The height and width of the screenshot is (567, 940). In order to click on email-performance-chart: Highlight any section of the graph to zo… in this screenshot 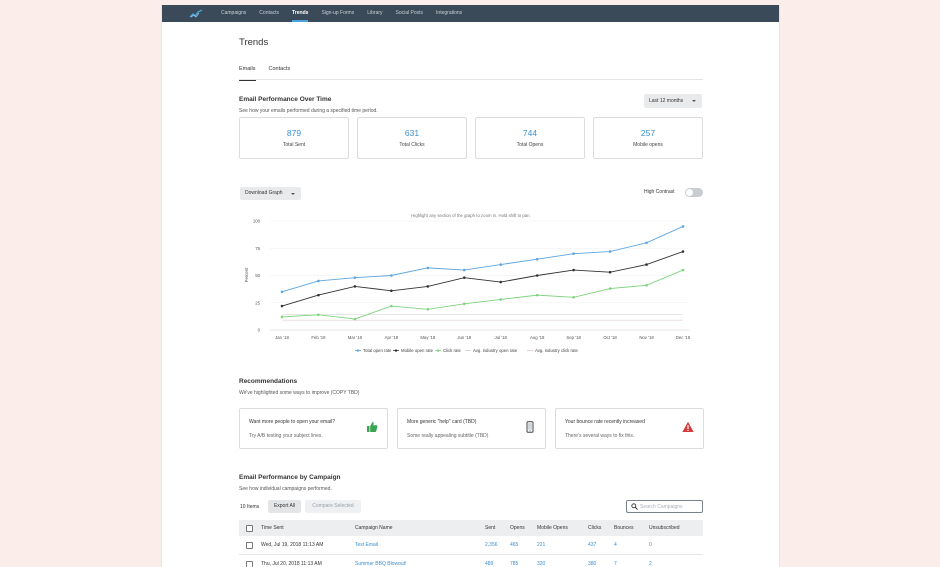, I will do `click(471, 285)`.